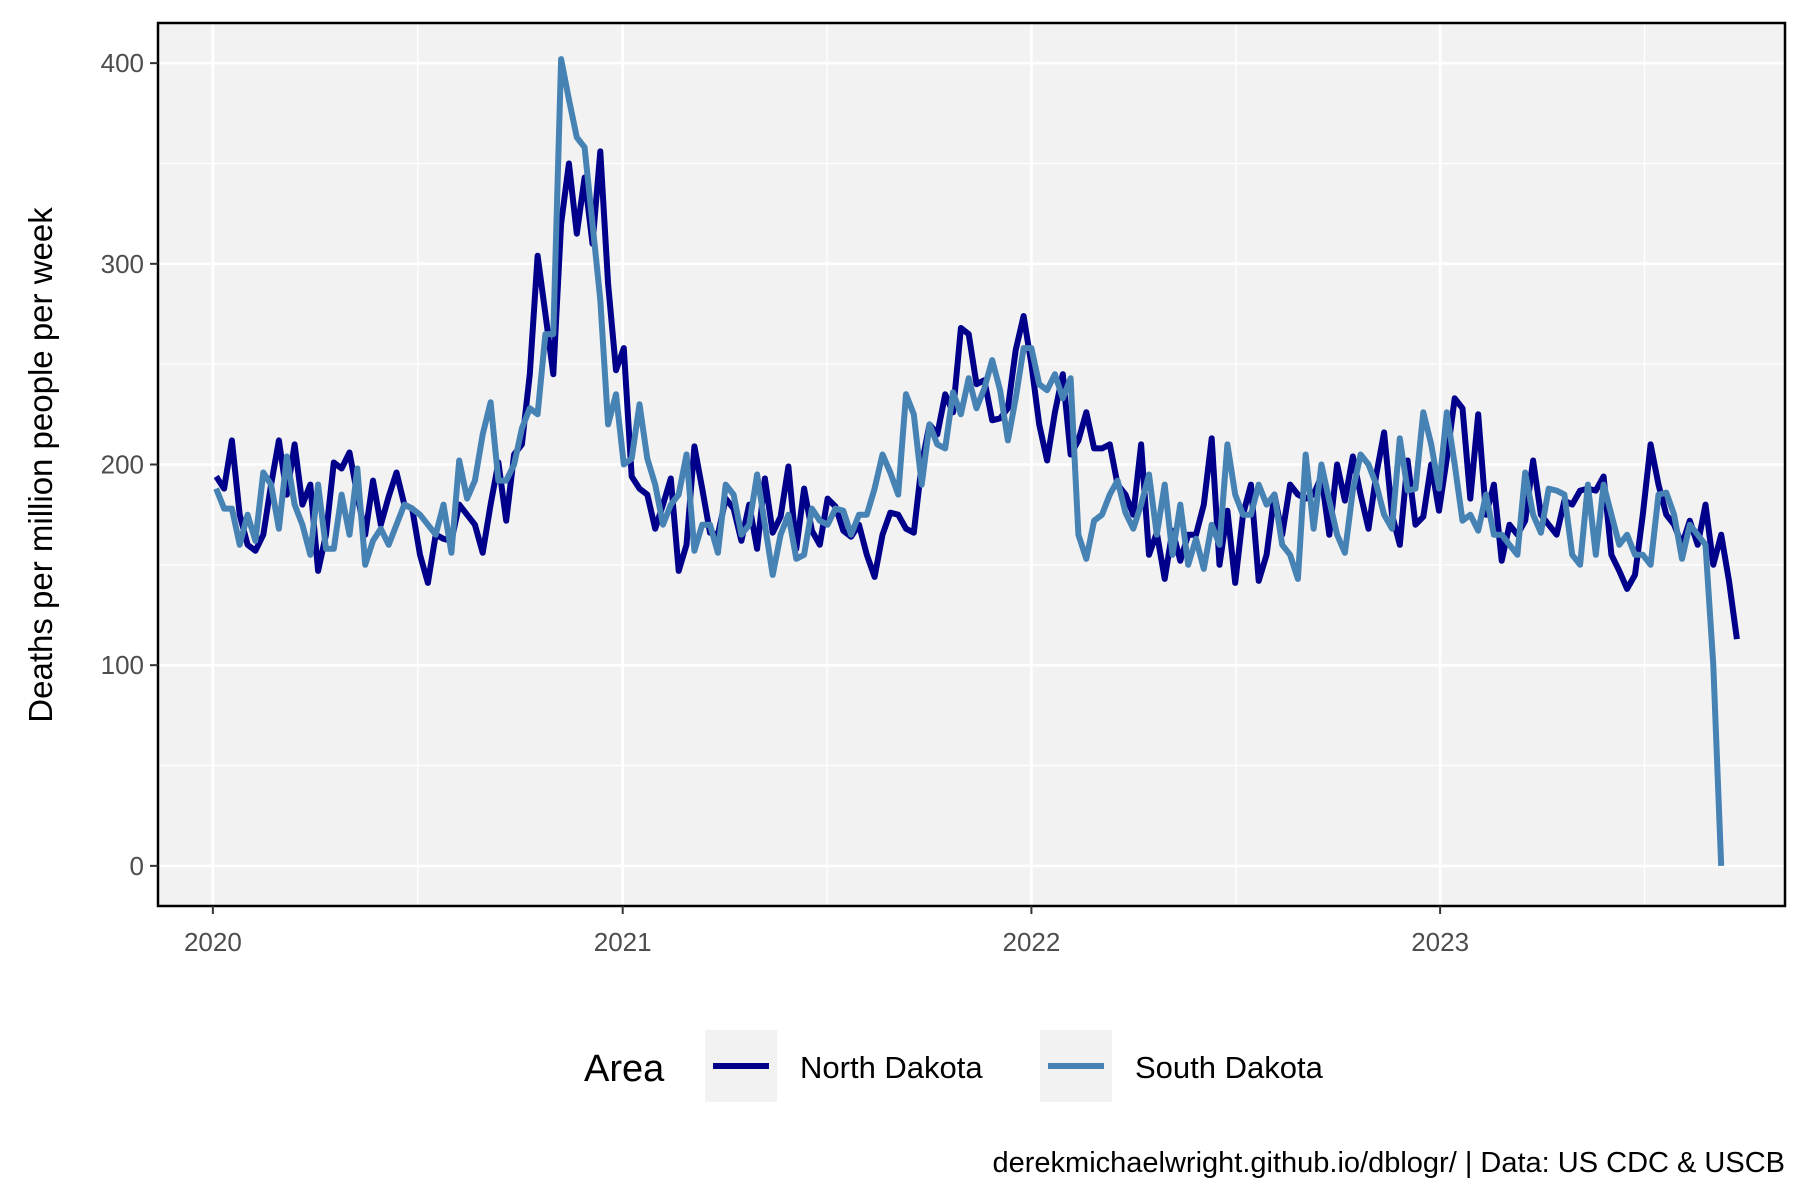 The height and width of the screenshot is (1200, 1800). What do you see at coordinates (623, 942) in the screenshot?
I see `x-tick-label: 2021` at bounding box center [623, 942].